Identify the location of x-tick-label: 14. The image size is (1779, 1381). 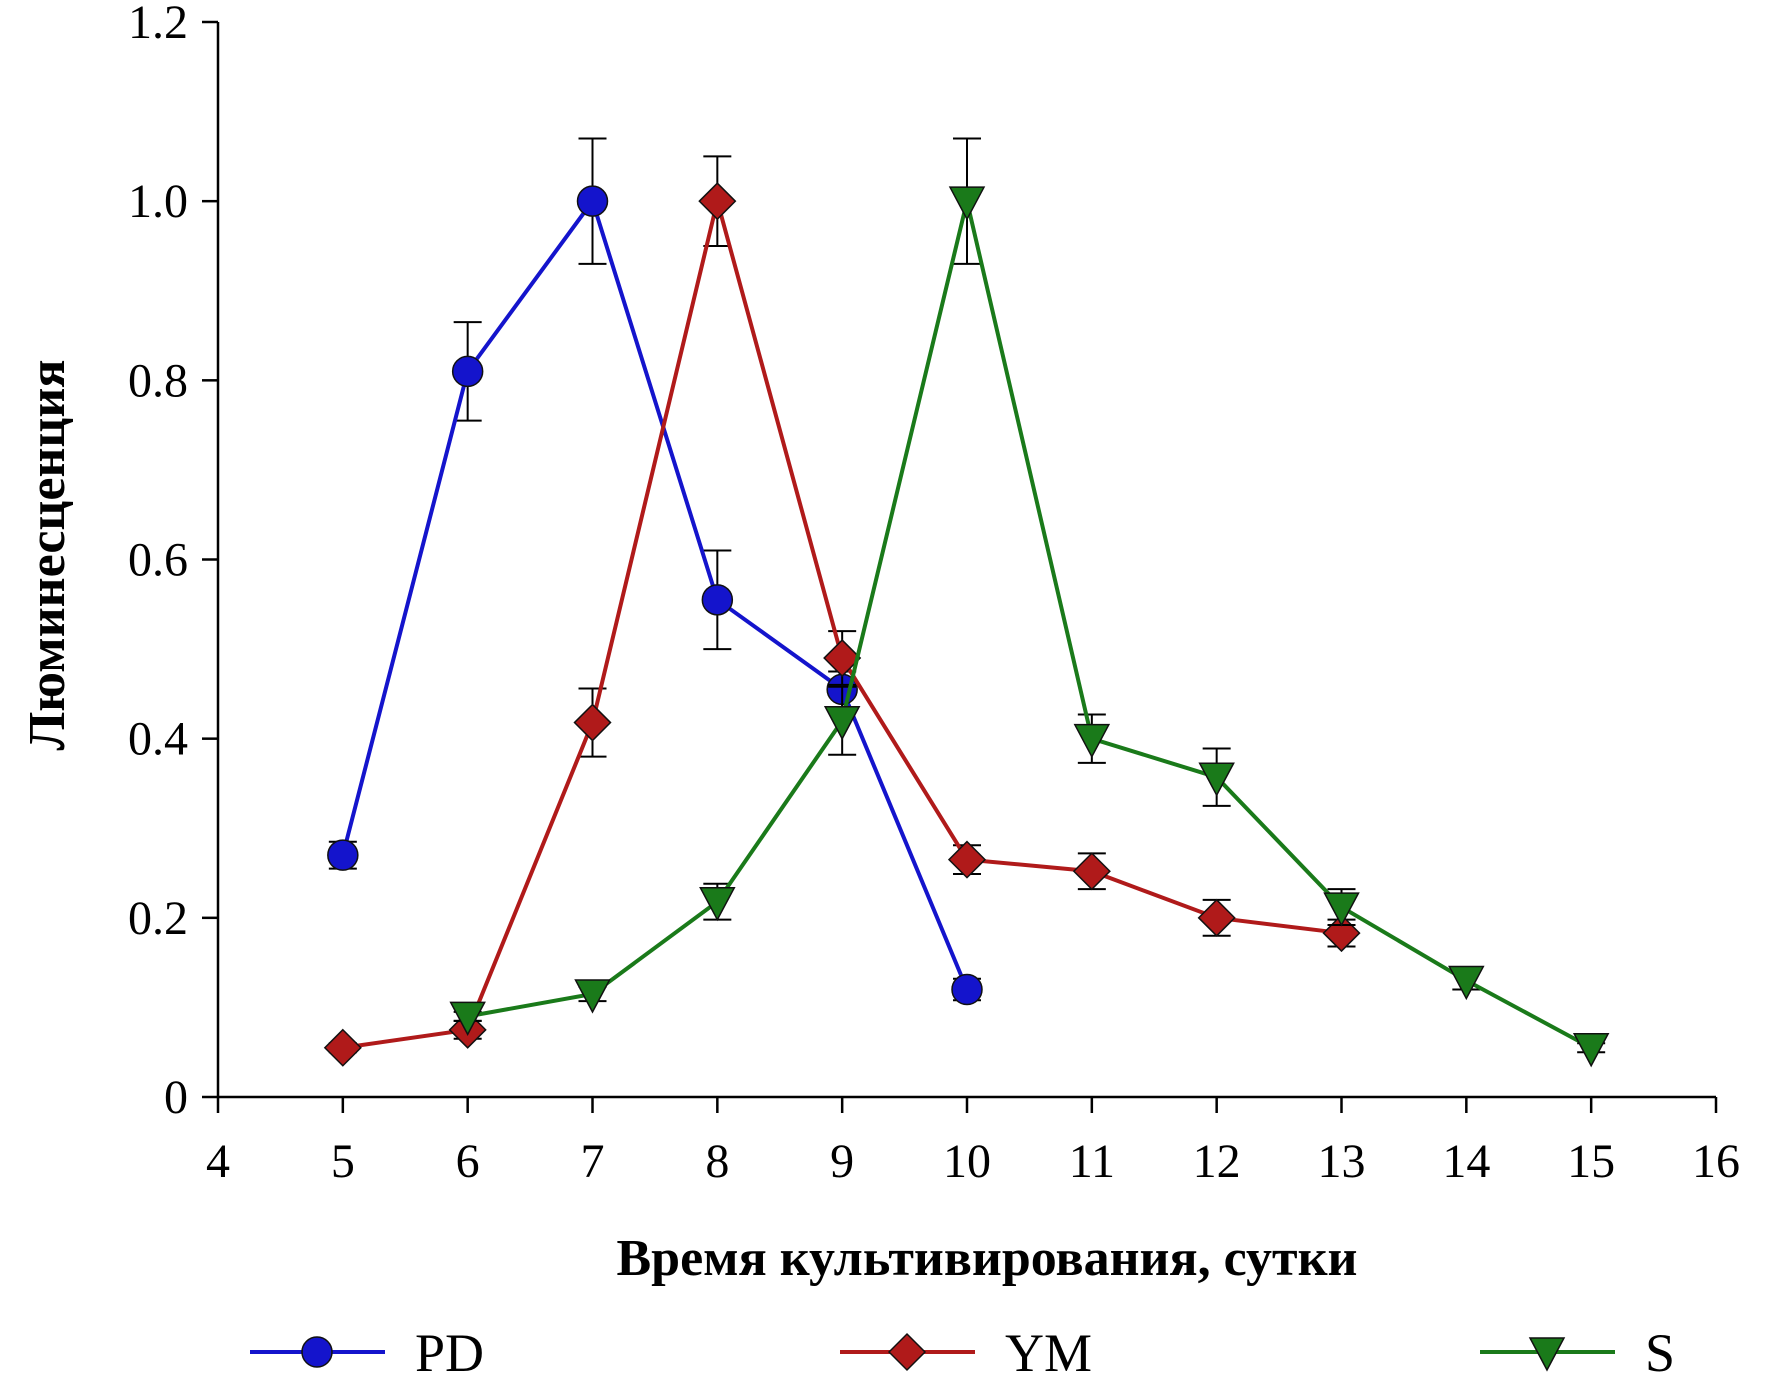
(1466, 1161).